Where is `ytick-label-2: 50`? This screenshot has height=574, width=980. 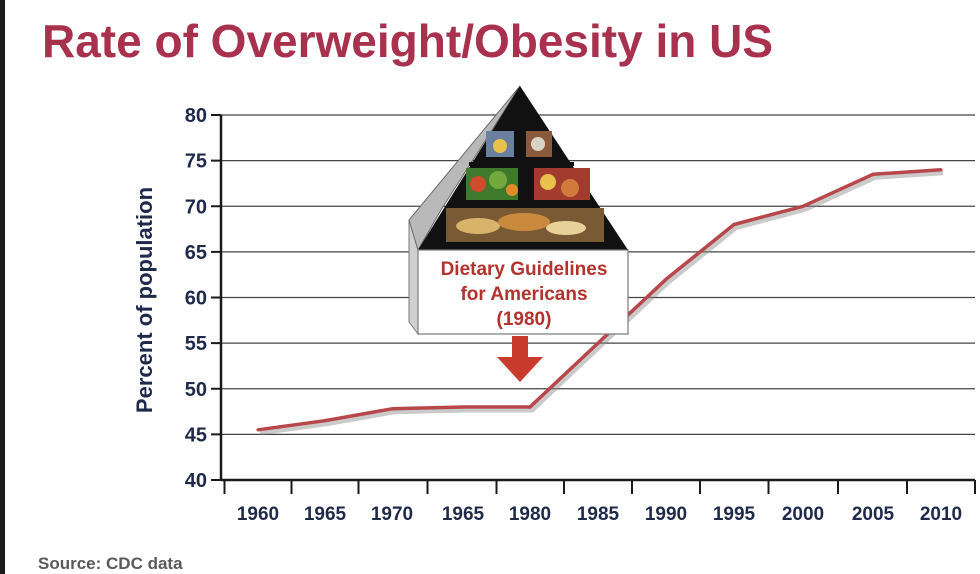
ytick-label-2: 50 is located at coordinates (196, 390).